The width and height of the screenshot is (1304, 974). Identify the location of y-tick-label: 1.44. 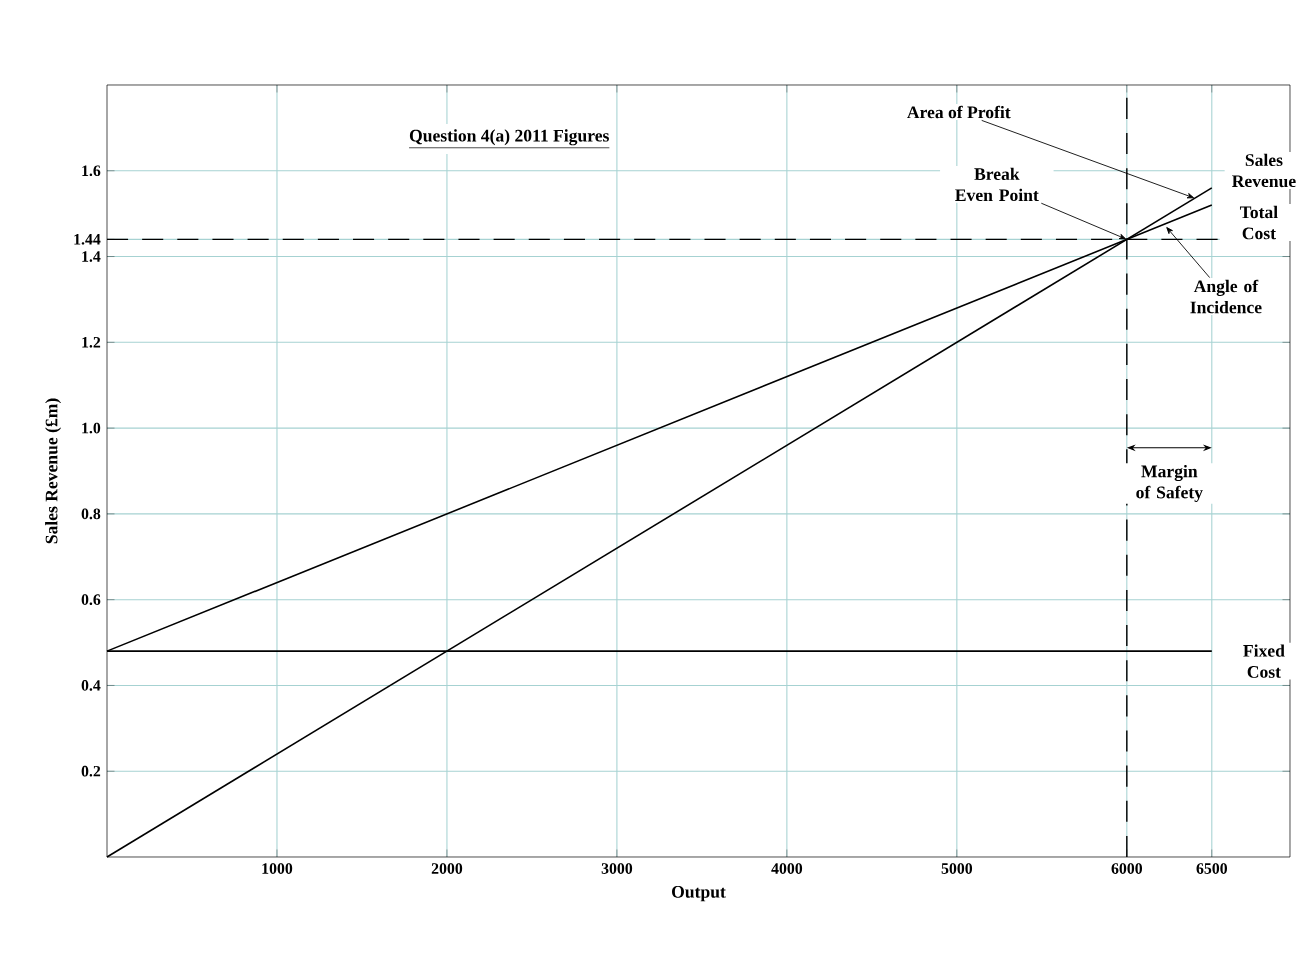
(87, 239).